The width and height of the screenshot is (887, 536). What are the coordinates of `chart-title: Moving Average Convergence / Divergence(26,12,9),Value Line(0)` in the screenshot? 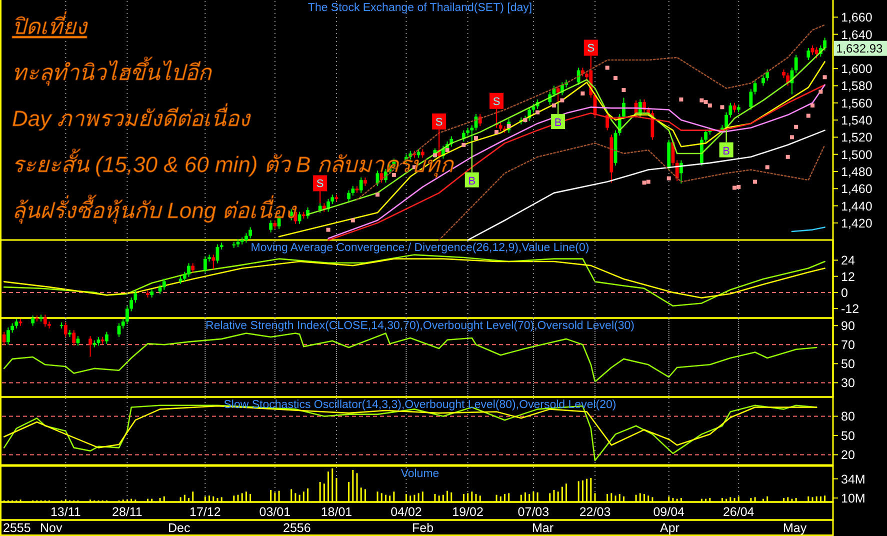 It's located at (420, 248).